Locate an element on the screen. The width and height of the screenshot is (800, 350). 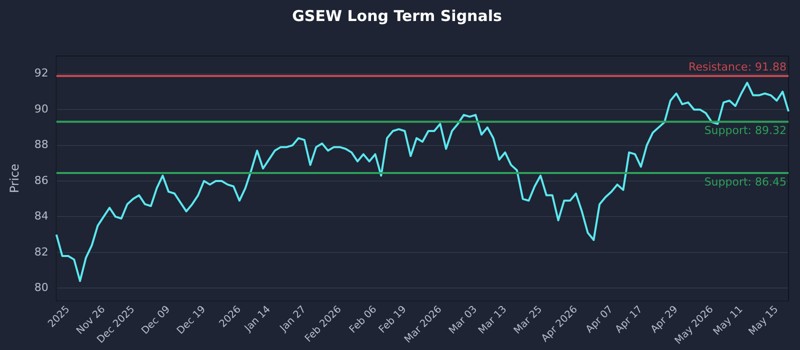
ref-line-label: Support: 89.32 is located at coordinates (745, 131).